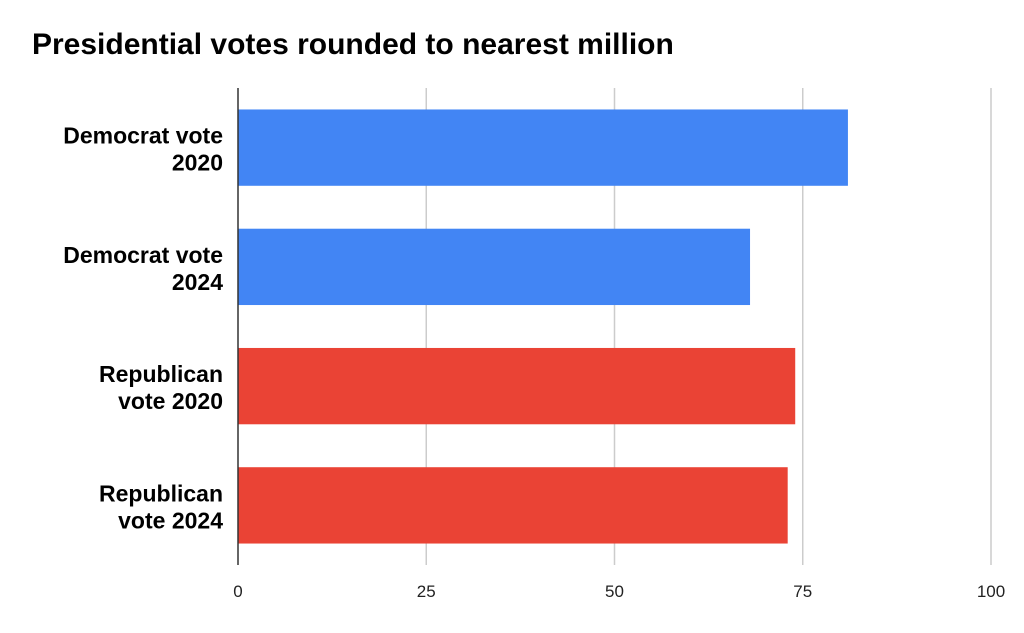  Describe the element at coordinates (802, 591) in the screenshot. I see `x-tick-label: 75` at that location.